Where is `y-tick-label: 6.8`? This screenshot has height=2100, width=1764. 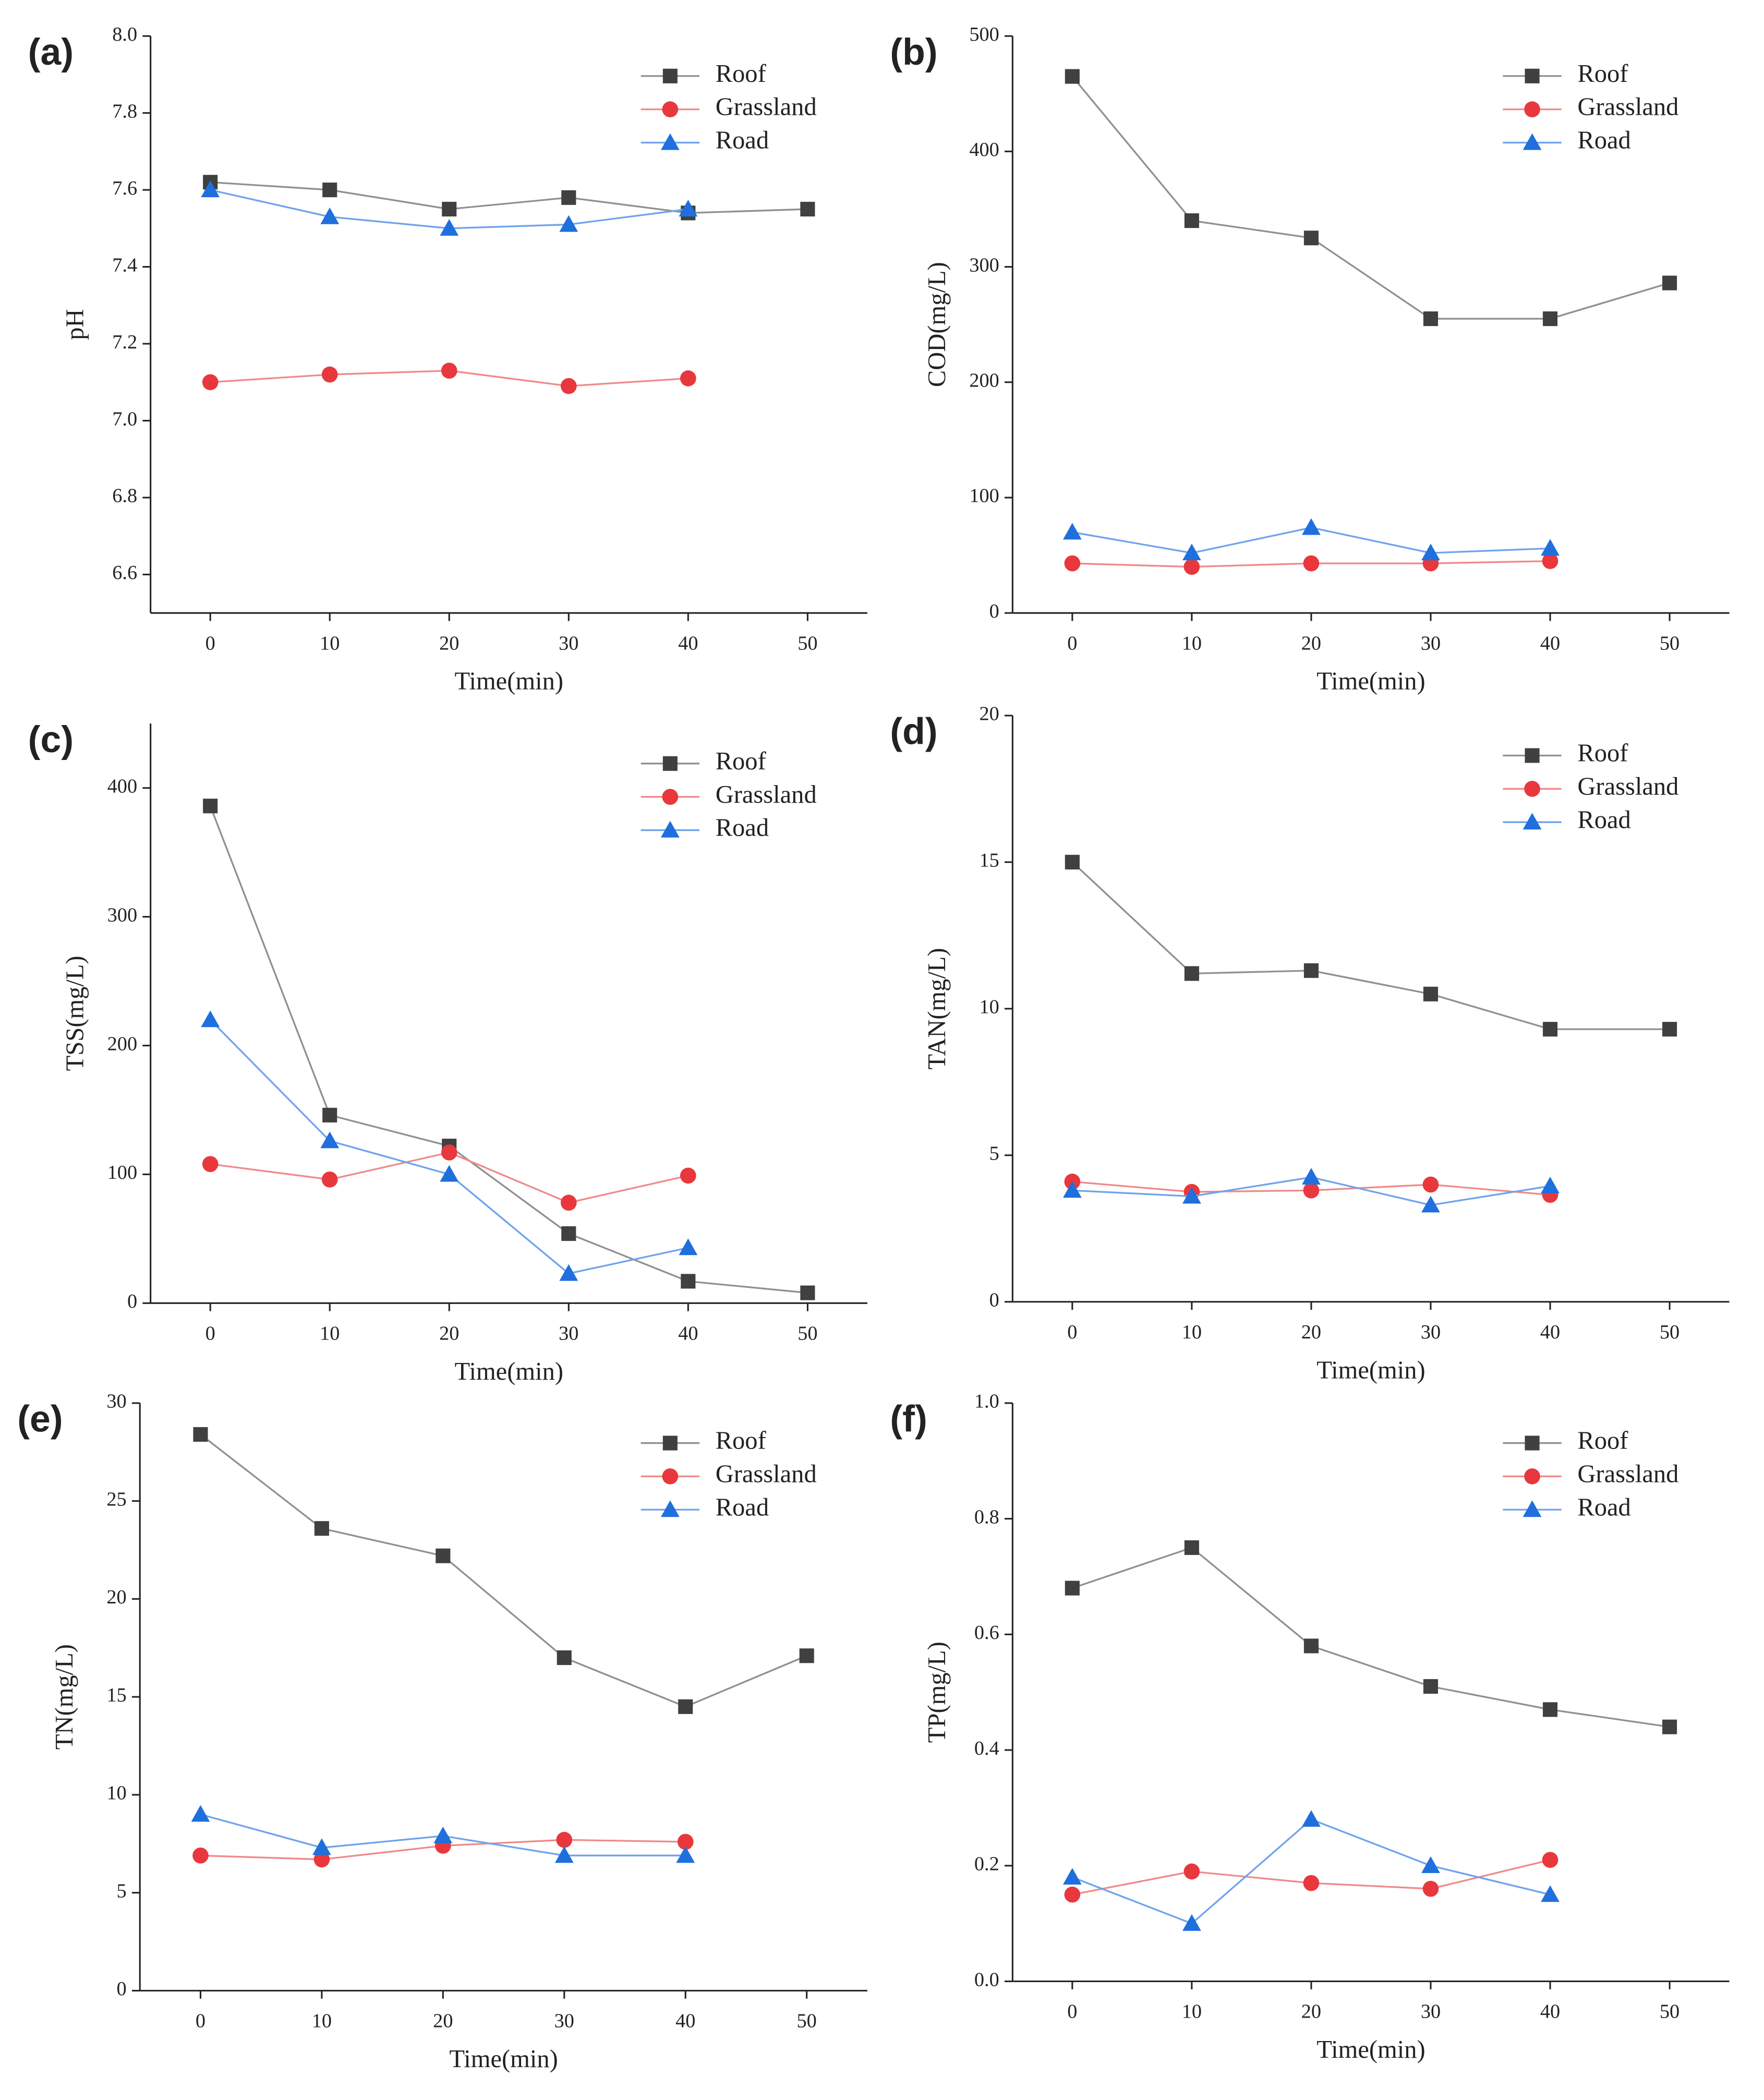 y-tick-label: 6.8 is located at coordinates (124, 496).